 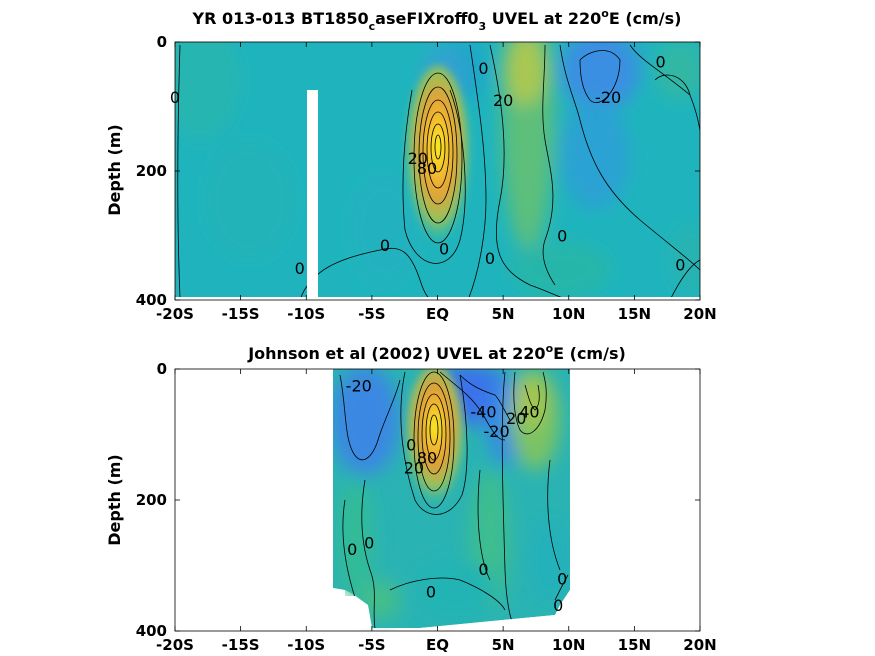 I want to click on bottom-x-tick-label: -15S, so click(x=241, y=645).